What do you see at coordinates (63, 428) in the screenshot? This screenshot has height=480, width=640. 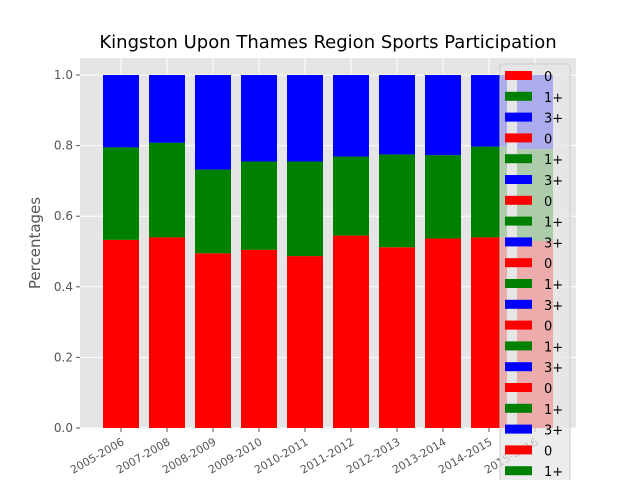 I see `y-tick-label: 0.0` at bounding box center [63, 428].